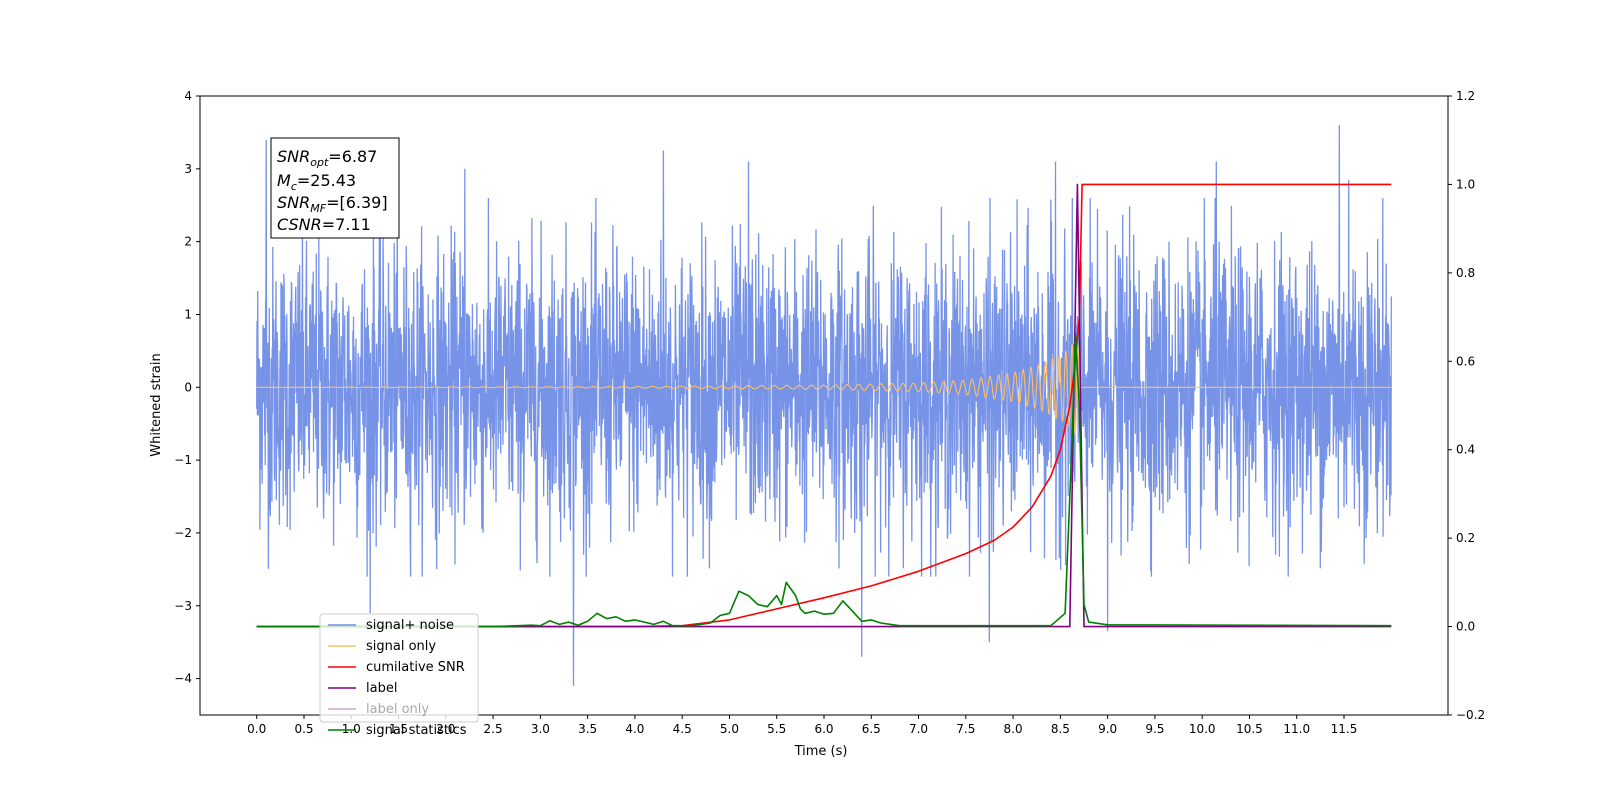 The height and width of the screenshot is (800, 1600). What do you see at coordinates (362, 688) in the screenshot?
I see `legend-item-label: label` at bounding box center [362, 688].